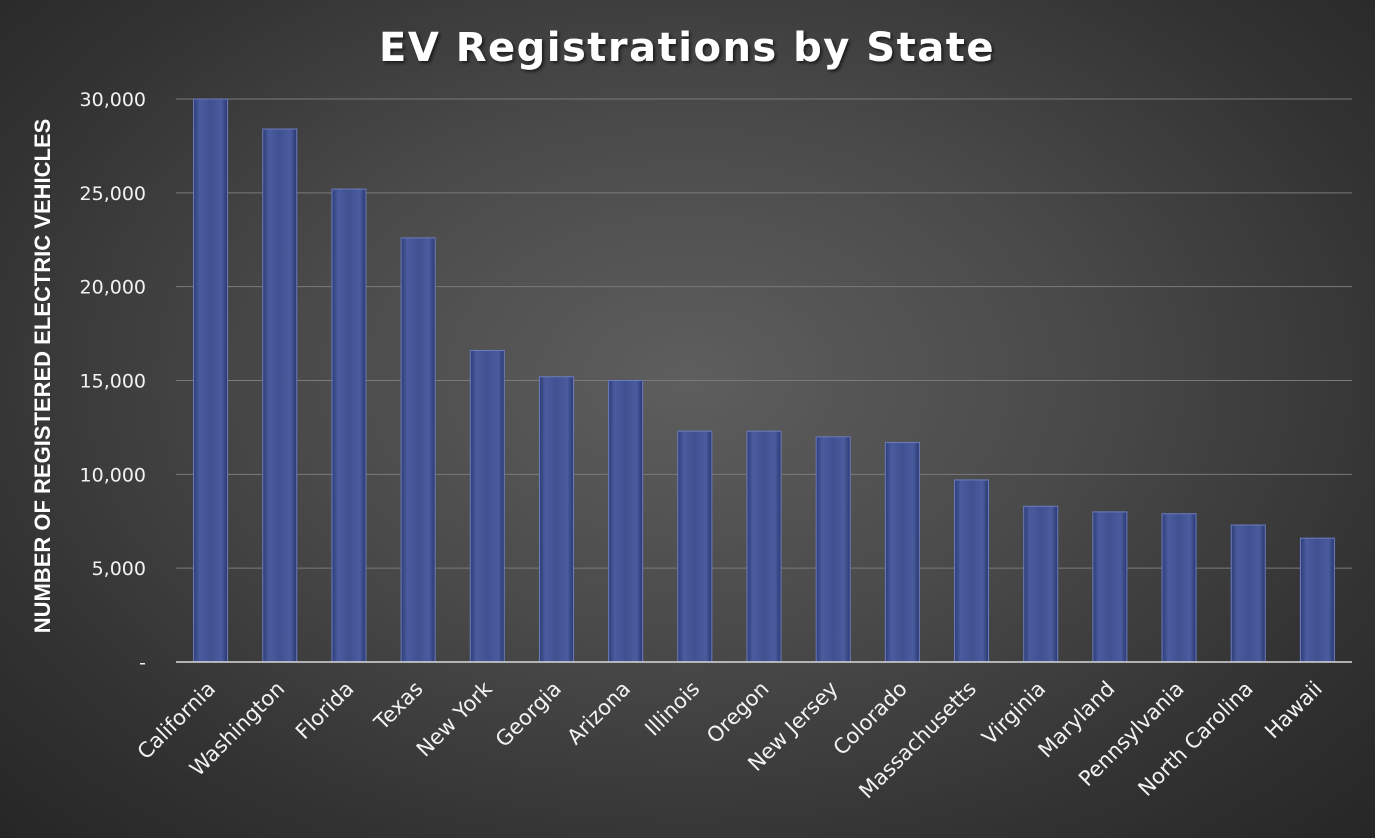 This screenshot has width=1375, height=838. What do you see at coordinates (672, 709) in the screenshot?
I see `x-tick-label: Illinois` at bounding box center [672, 709].